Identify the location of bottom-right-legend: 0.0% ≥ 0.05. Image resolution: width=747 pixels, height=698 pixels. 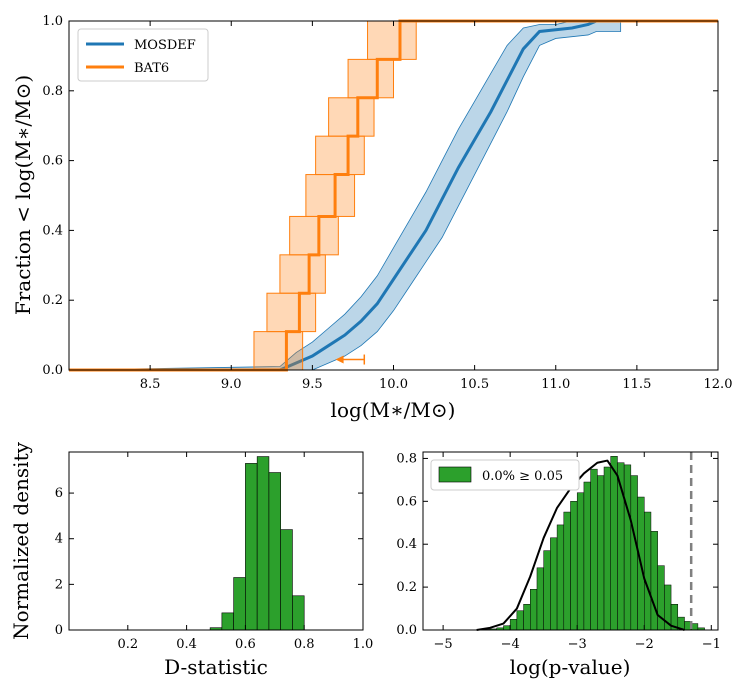
(505, 475).